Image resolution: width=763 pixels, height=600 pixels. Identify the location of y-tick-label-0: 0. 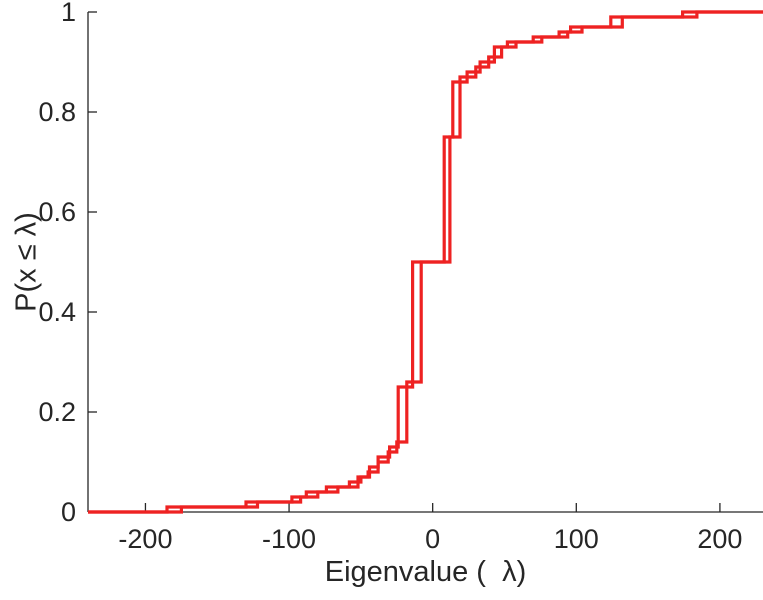
(68, 512).